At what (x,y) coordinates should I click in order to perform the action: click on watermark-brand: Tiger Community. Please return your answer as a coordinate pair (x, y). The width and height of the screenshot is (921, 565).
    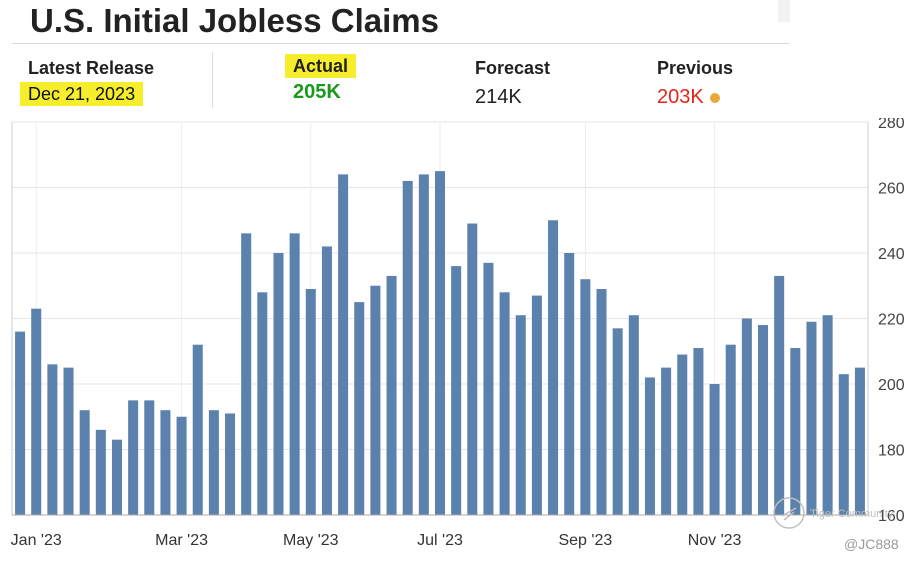
    Looking at the image, I should click on (852, 514).